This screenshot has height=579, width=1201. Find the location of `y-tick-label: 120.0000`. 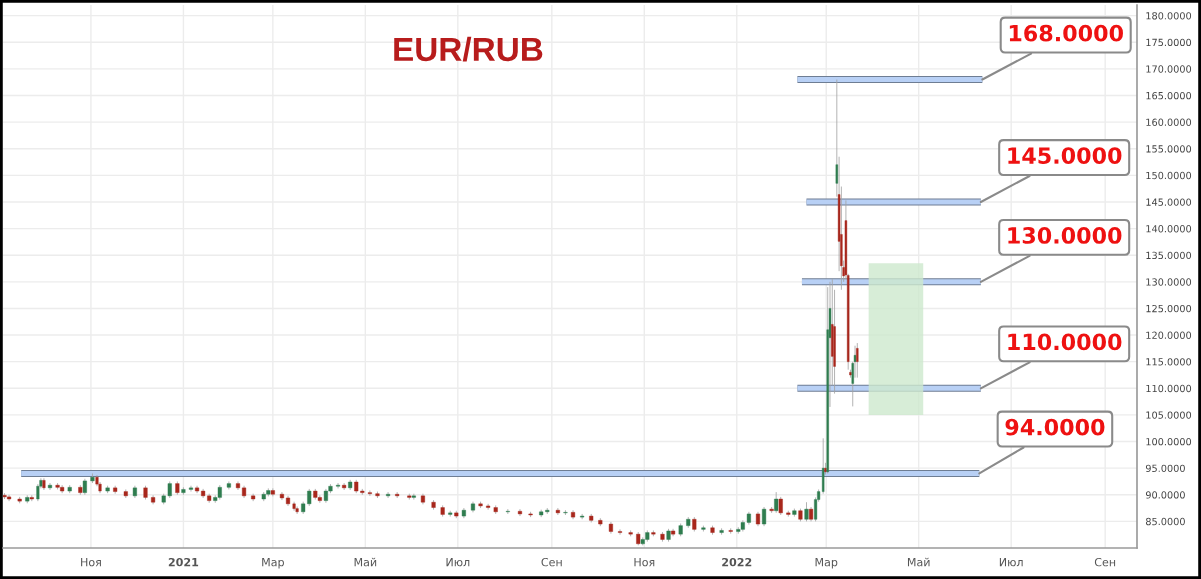

y-tick-label: 120.0000 is located at coordinates (1169, 335).